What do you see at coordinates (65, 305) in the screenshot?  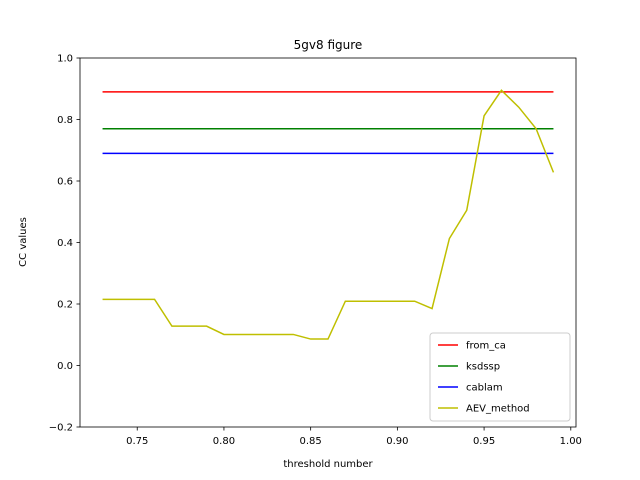 I see `y-tick-label: 0.2` at bounding box center [65, 305].